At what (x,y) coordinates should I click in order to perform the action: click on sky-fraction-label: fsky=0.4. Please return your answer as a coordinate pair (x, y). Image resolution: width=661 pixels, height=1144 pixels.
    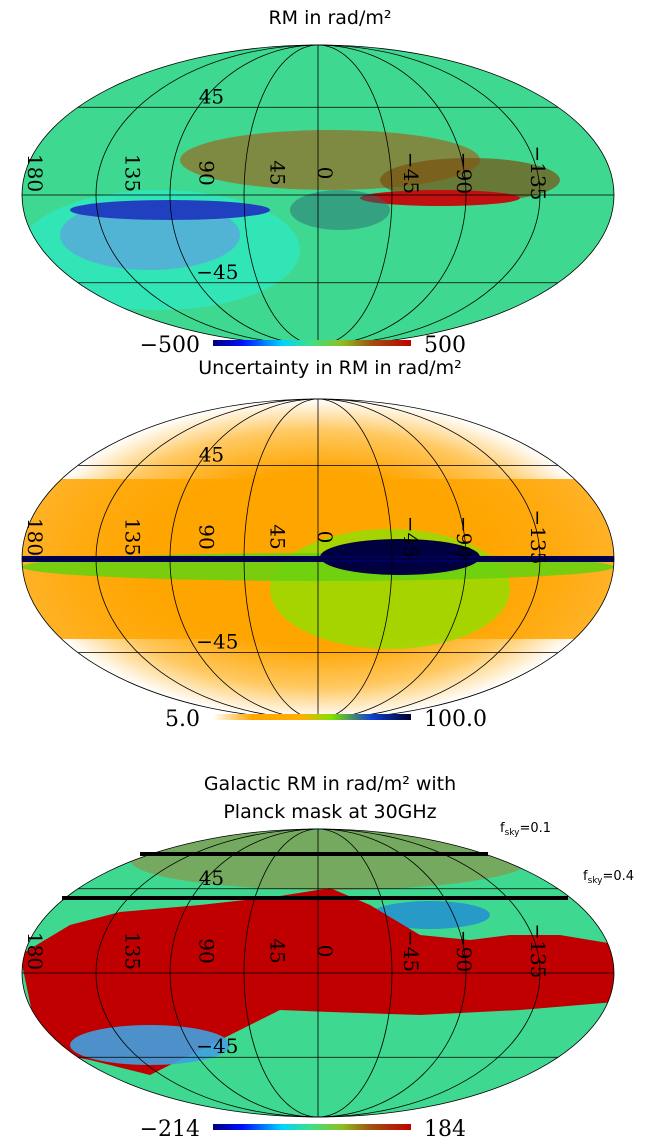
    Looking at the image, I should click on (608, 877).